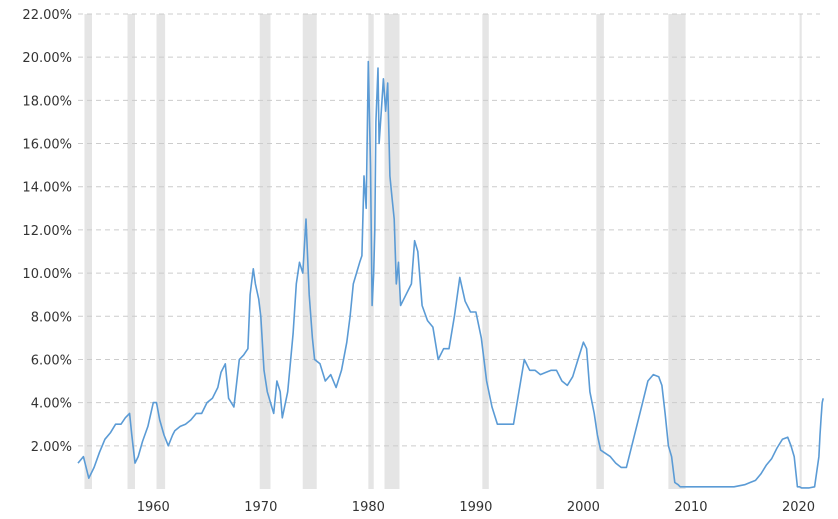  What do you see at coordinates (368, 507) in the screenshot?
I see `x-tick-label: 1980` at bounding box center [368, 507].